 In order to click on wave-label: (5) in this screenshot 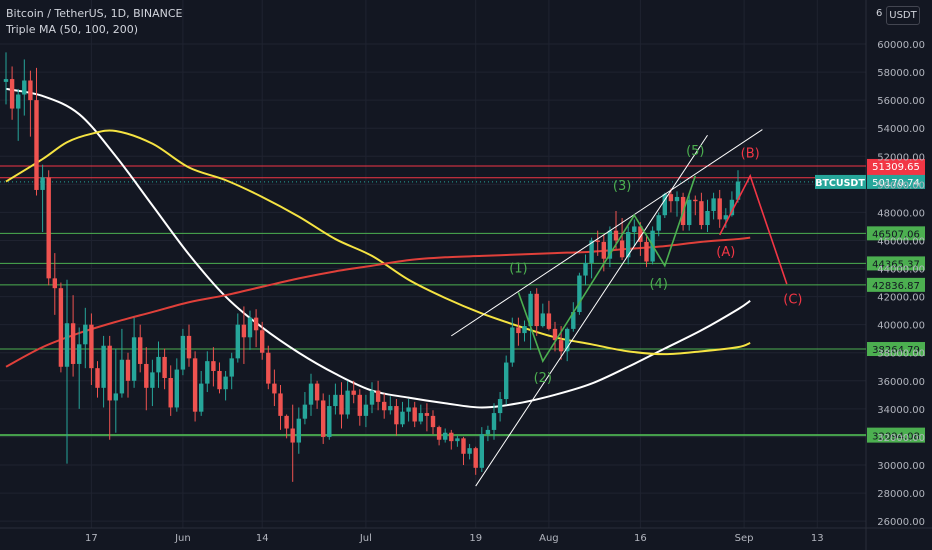, I will do `click(695, 151)`.